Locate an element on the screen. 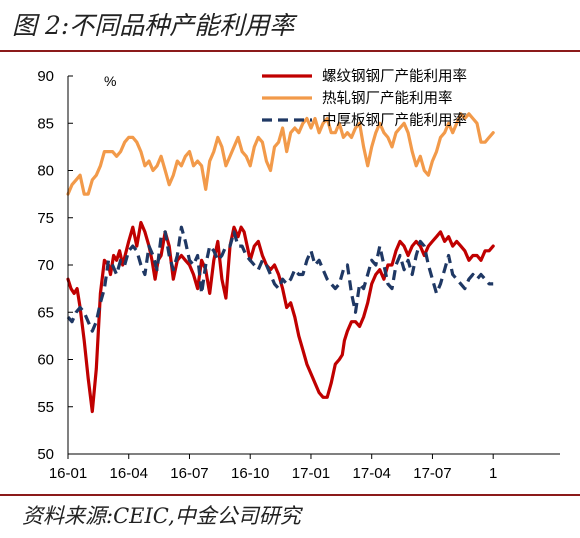 This screenshot has height=538, width=580. y-tick-label: 65 is located at coordinates (45, 312).